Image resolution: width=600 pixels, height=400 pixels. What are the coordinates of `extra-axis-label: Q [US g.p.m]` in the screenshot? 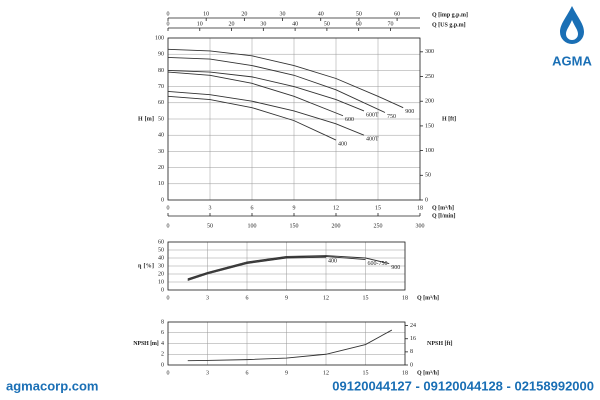 It's located at (449, 25).